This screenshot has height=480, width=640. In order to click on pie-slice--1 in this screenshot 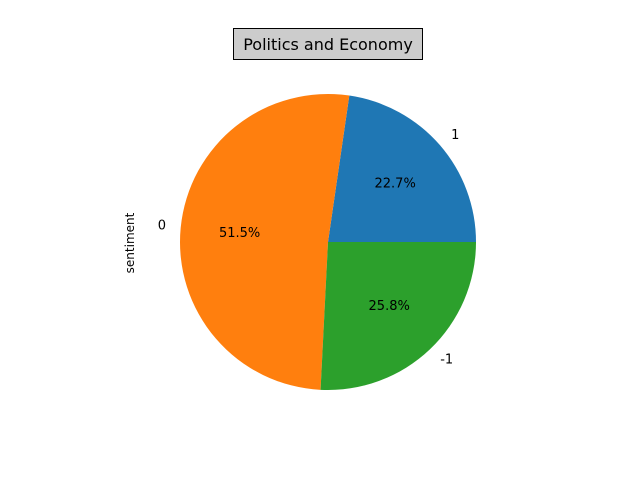, I will do `click(398, 316)`.